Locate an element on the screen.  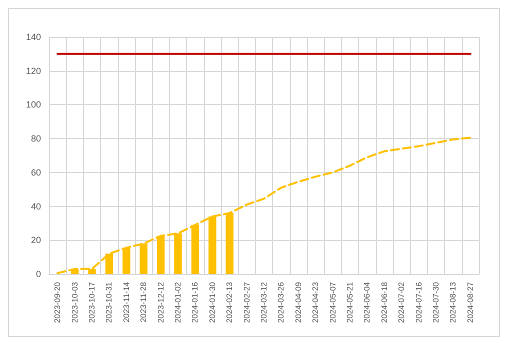
x-tick-label: 2024-02-27 is located at coordinates (247, 302).